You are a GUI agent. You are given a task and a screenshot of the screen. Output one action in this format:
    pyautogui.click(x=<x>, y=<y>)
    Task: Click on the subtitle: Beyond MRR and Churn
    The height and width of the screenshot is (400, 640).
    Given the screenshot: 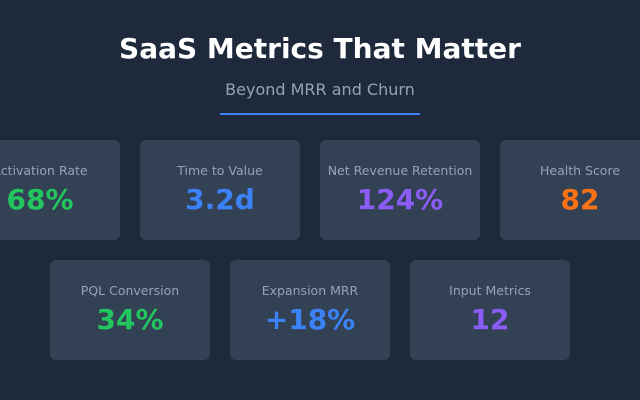 What is the action you would take?
    pyautogui.click(x=320, y=89)
    